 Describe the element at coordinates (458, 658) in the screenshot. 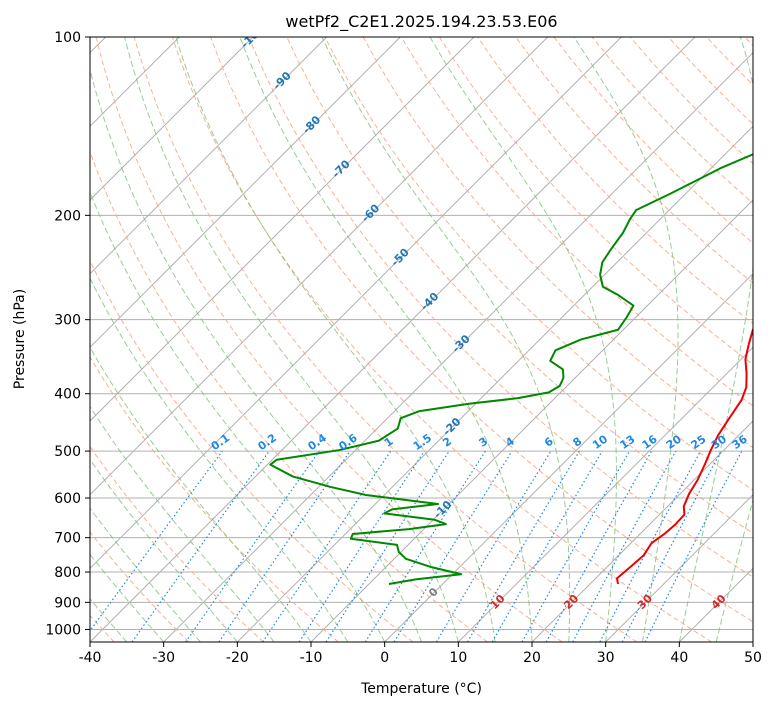

I see `x-tick-label: 10` at that location.